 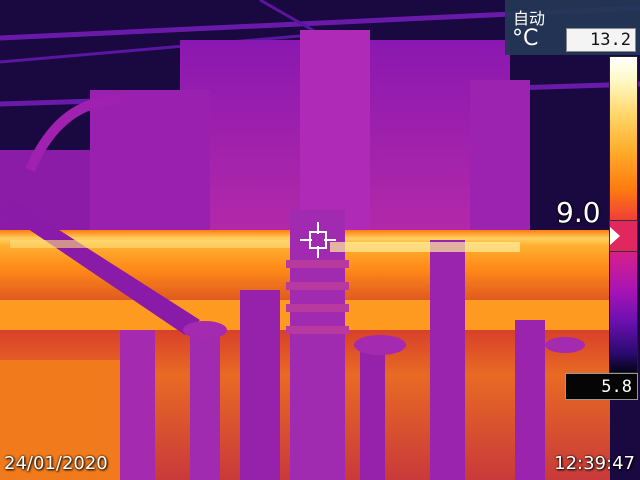 I want to click on triangle-right-icon, so click(x=615, y=236).